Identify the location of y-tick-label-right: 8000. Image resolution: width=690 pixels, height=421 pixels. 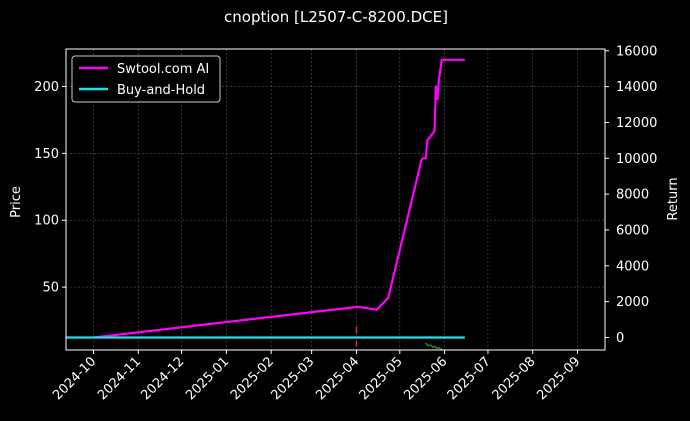
(632, 195).